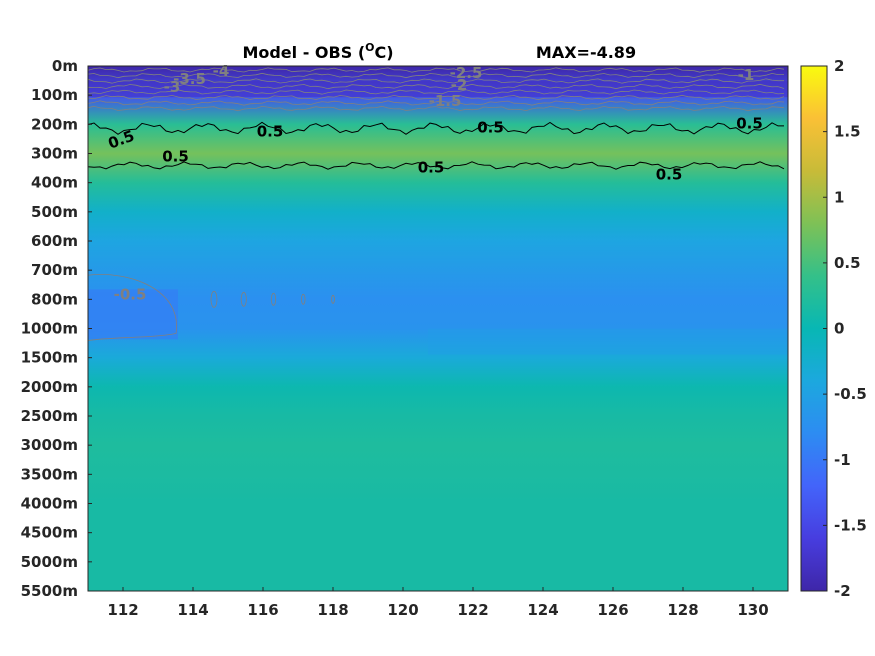 This screenshot has height=656, width=875. What do you see at coordinates (842, 591) in the screenshot?
I see `colorbar-tick-label: -2` at bounding box center [842, 591].